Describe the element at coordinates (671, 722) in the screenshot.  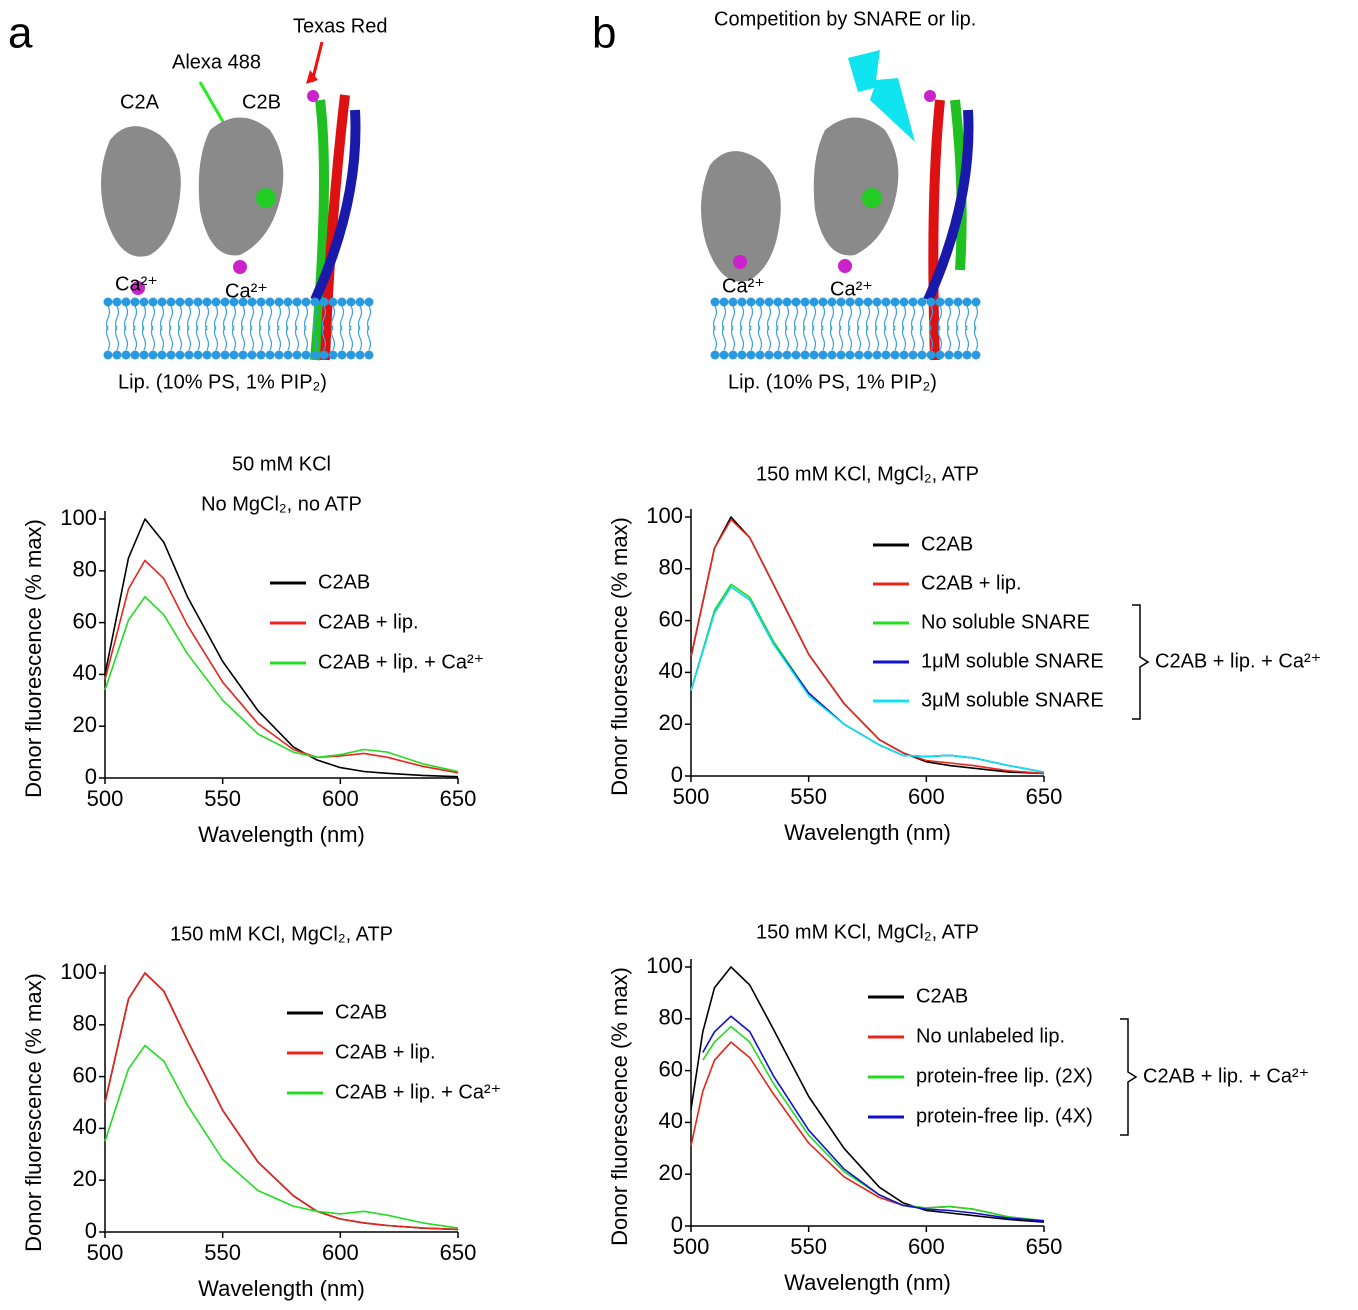
I see `y-tick-label: 20` at that location.